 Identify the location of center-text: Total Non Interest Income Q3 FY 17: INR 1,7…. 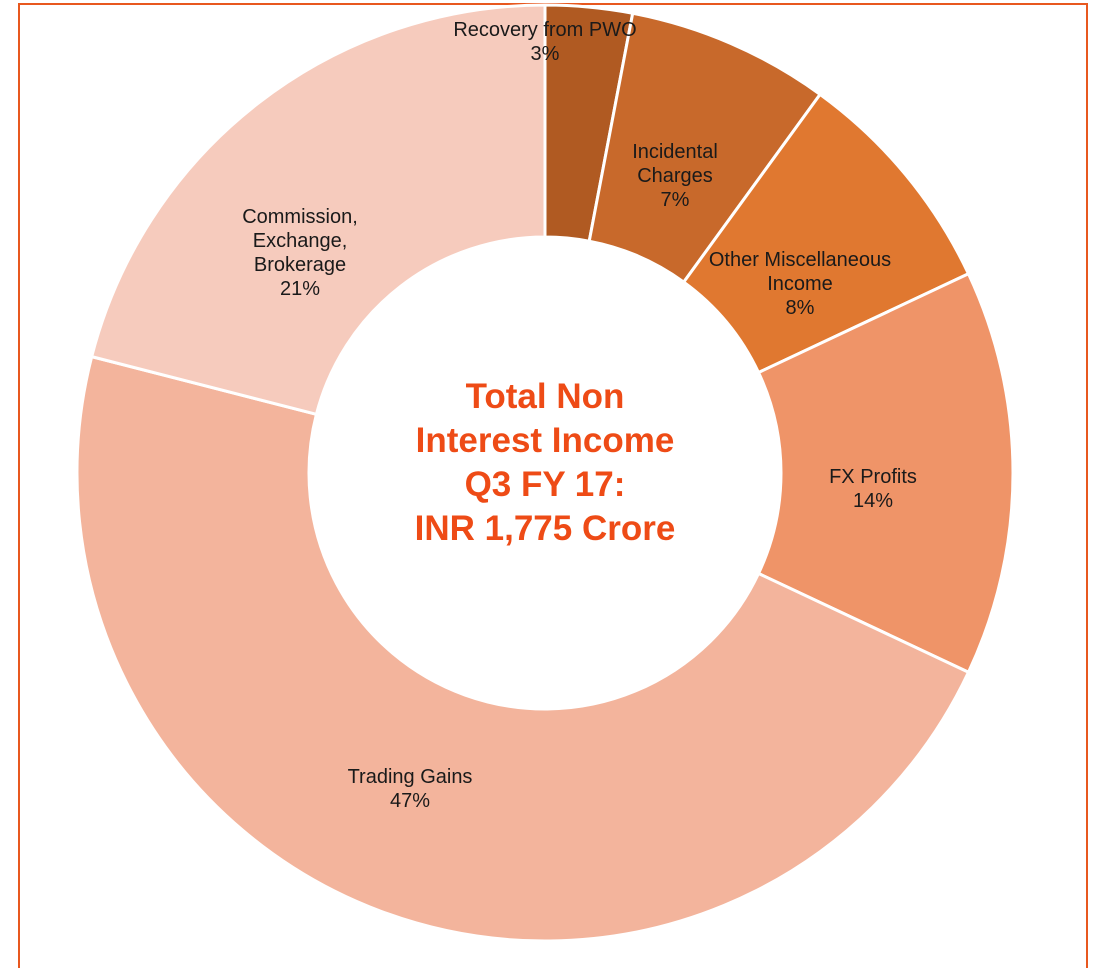
(545, 463).